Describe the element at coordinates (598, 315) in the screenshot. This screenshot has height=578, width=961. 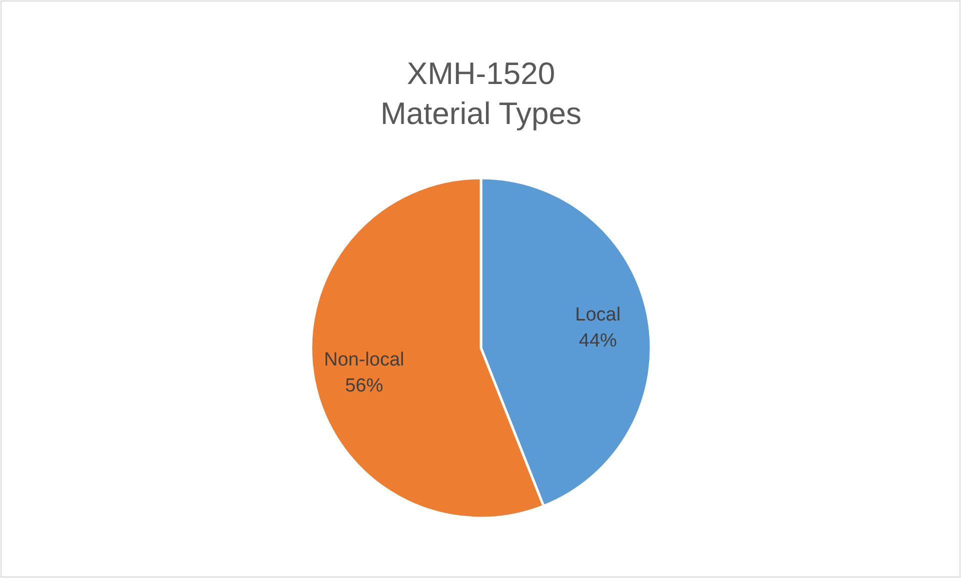
I see `slice-label: Local` at that location.